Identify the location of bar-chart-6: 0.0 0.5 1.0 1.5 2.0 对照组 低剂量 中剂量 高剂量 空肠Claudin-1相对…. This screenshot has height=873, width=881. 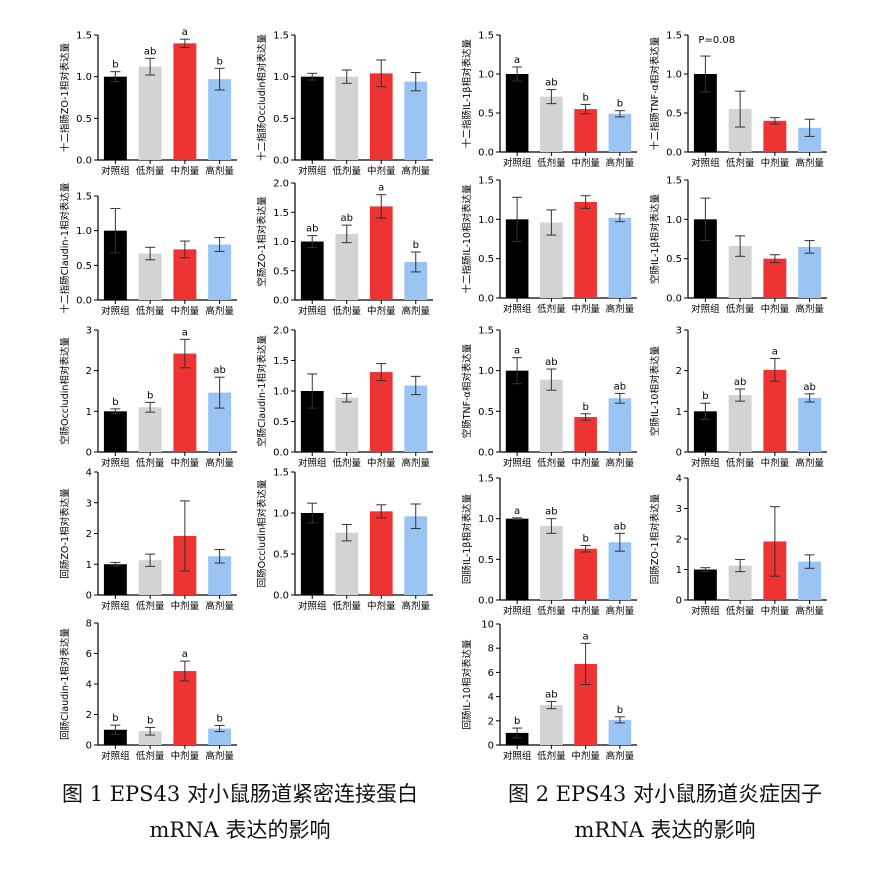
(344, 397).